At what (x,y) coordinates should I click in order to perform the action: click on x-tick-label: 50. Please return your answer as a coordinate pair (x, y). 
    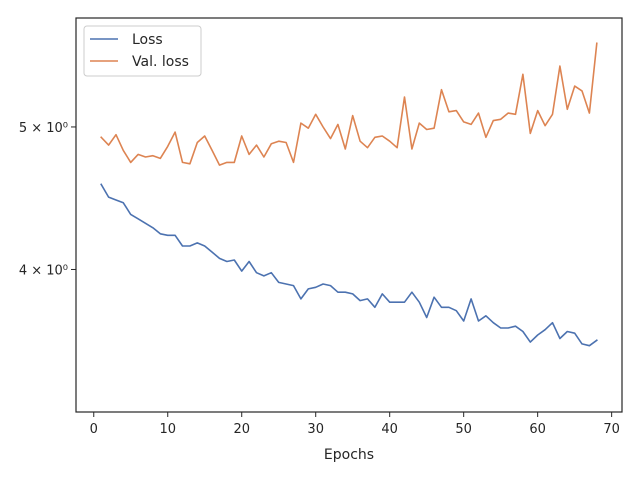
    Looking at the image, I should click on (463, 429).